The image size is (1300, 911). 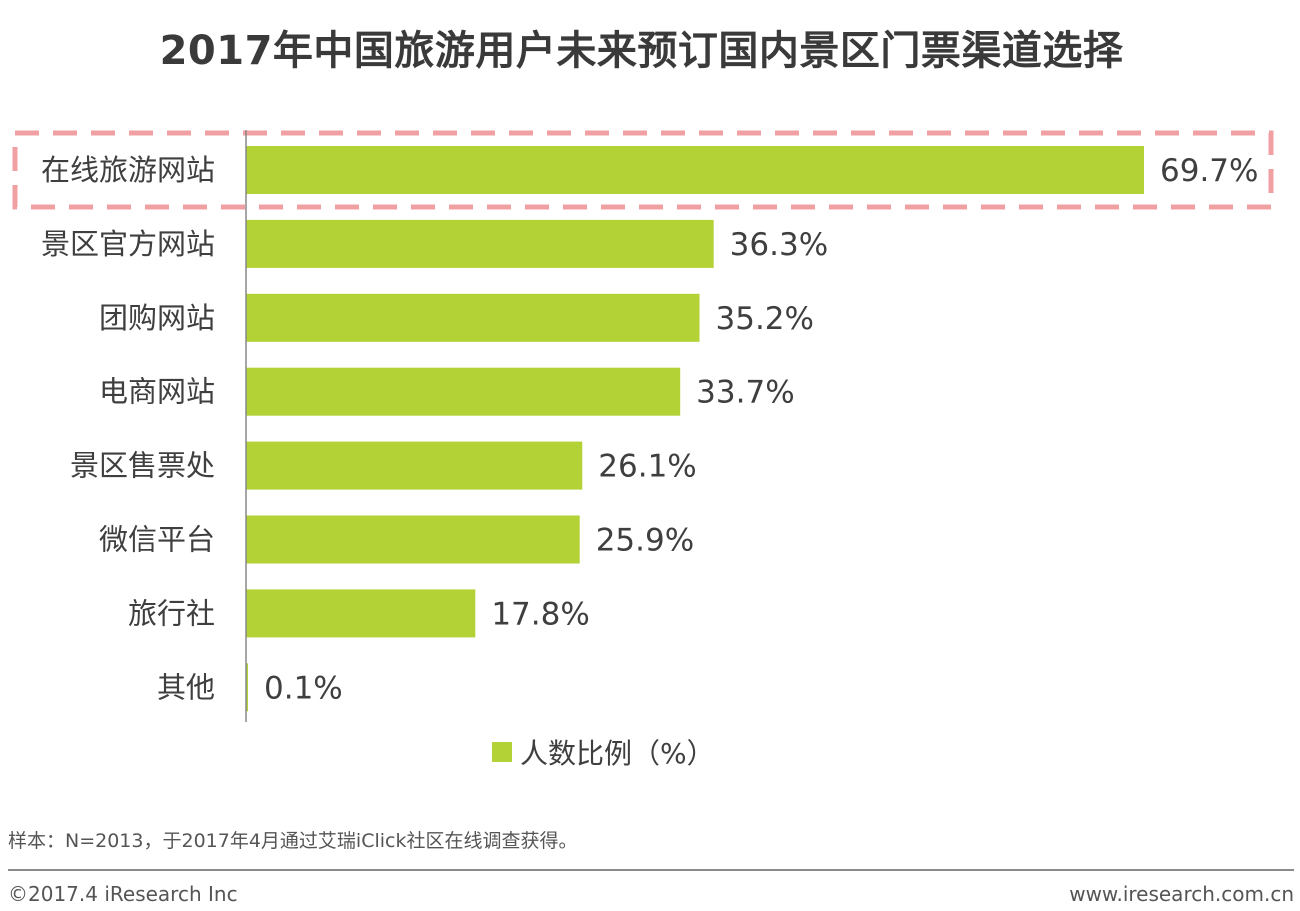 I want to click on category-label: 电商网站, so click(x=157, y=392).